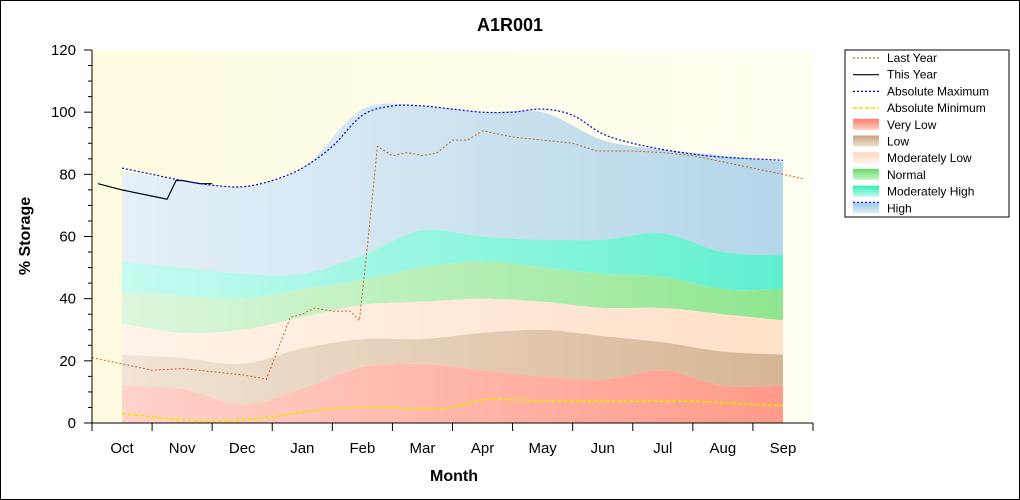  Describe the element at coordinates (452, 331) in the screenshot. I see `band-moderately-low` at that location.